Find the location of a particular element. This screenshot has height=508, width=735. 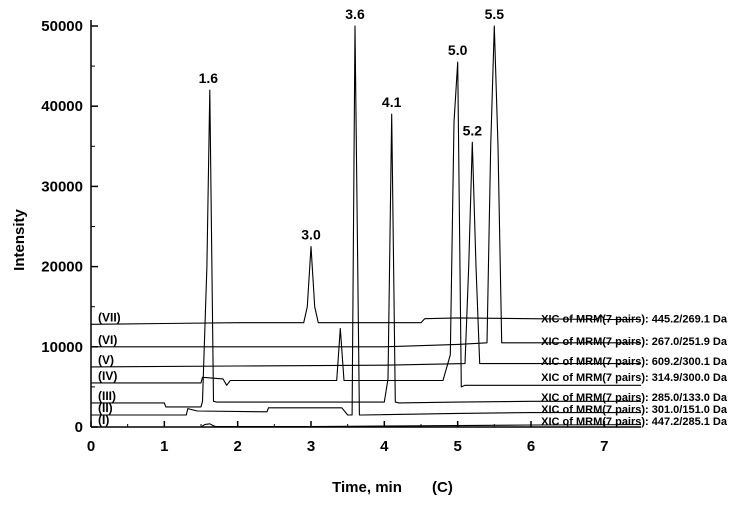

trace-info-label: XIC of MRM(7 pairs): 301.0/151.0 Da is located at coordinates (634, 410).